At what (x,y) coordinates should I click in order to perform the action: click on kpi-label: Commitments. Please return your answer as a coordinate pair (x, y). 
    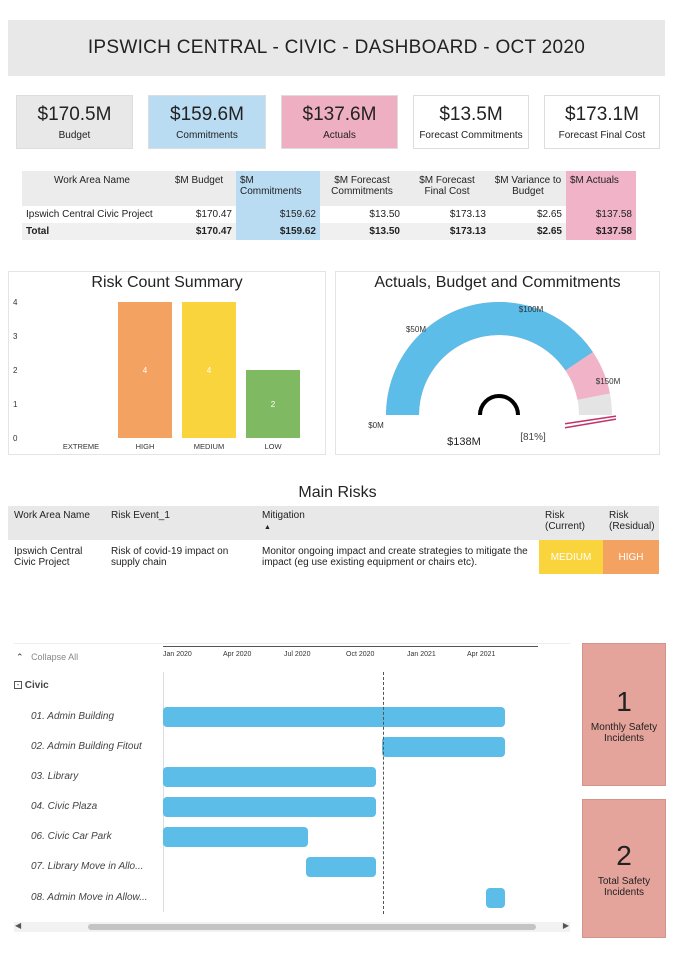
    Looking at the image, I should click on (207, 135).